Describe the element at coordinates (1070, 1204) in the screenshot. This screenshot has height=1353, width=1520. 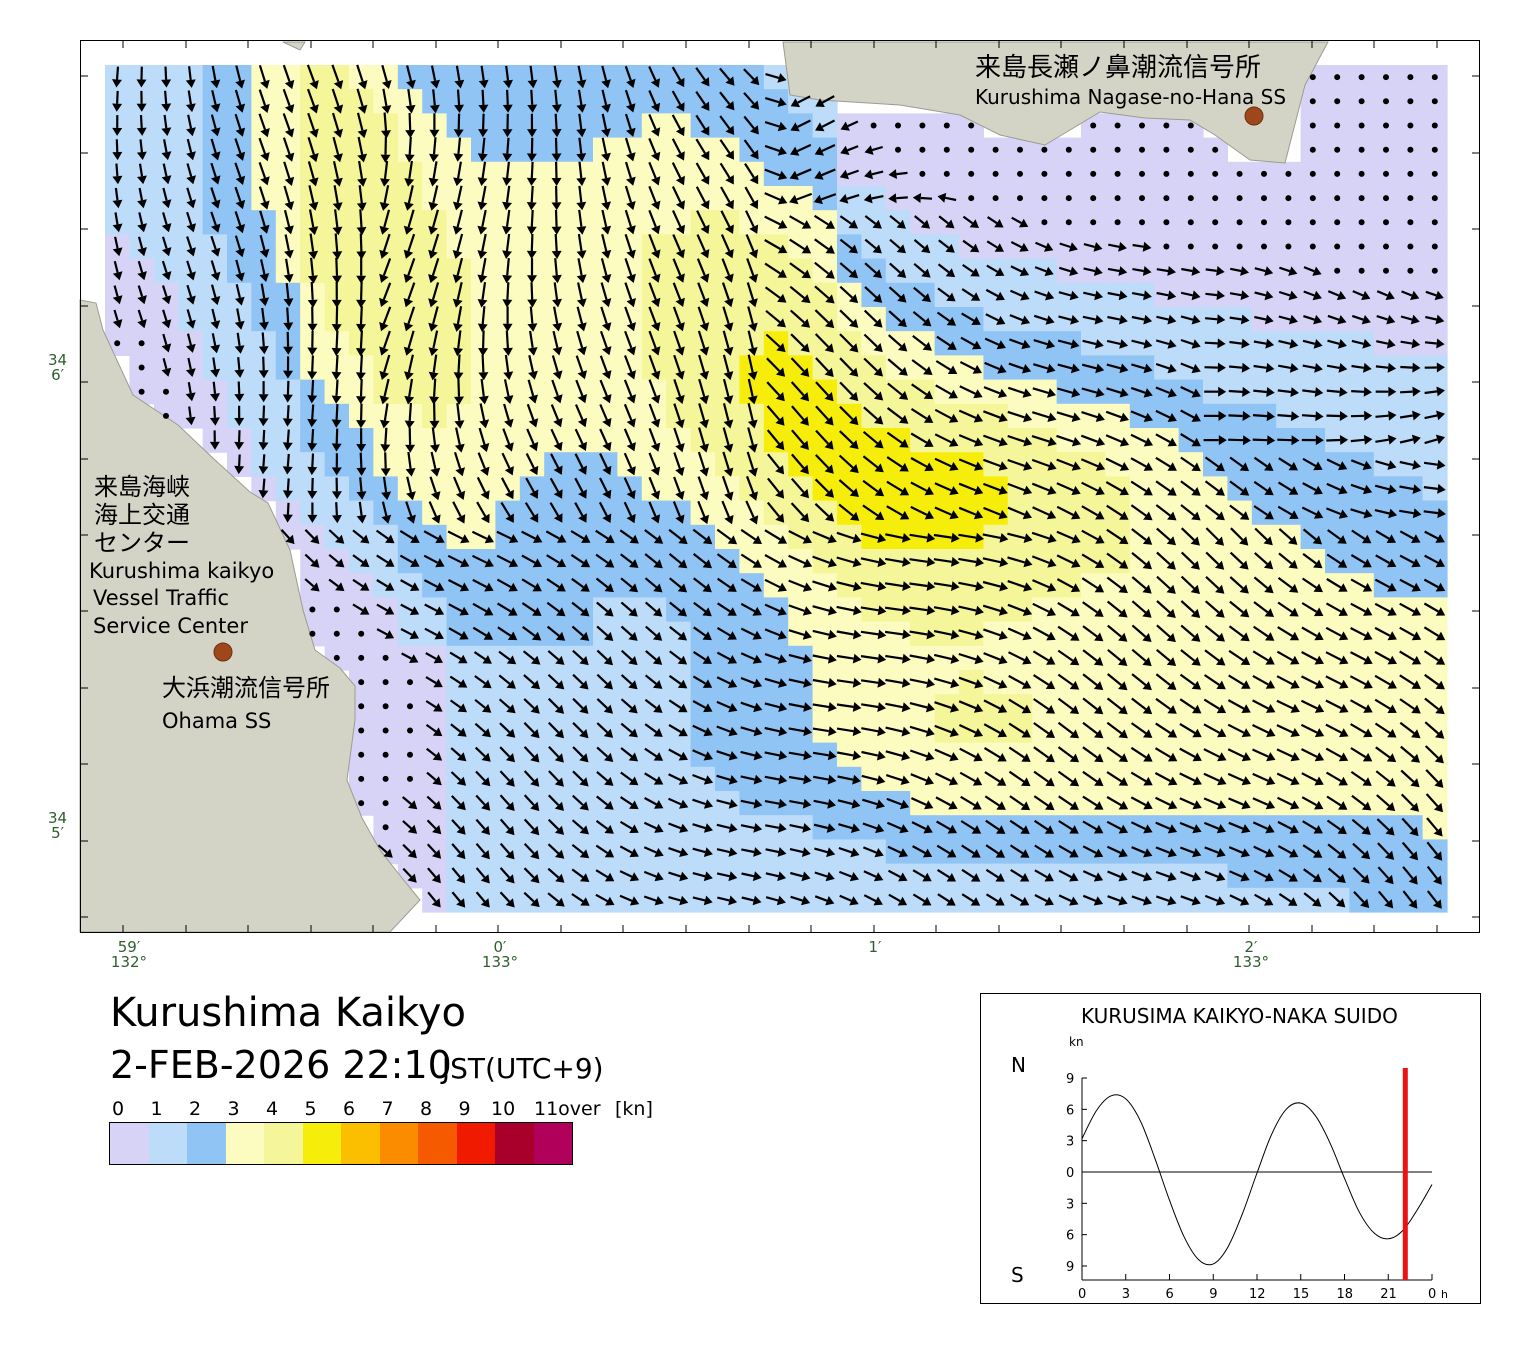
I see `tide-y-tick-label: 3` at that location.